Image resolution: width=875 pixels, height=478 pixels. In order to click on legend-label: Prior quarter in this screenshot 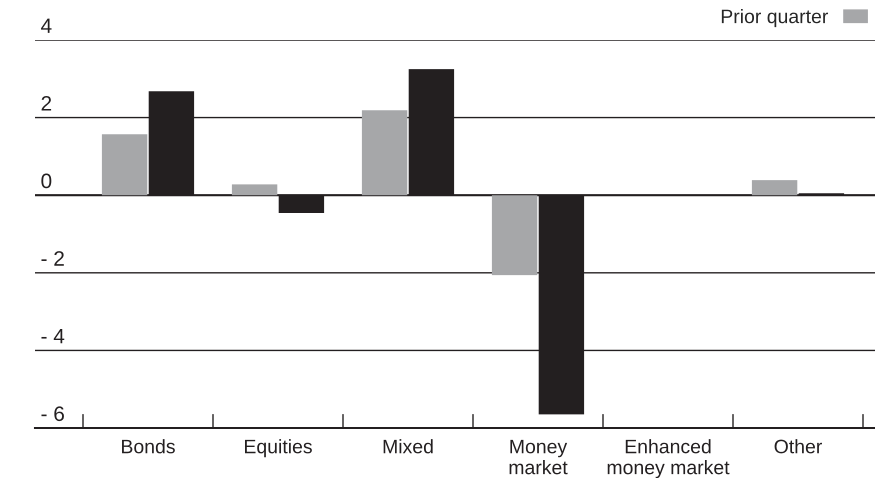, I will do `click(775, 18)`.